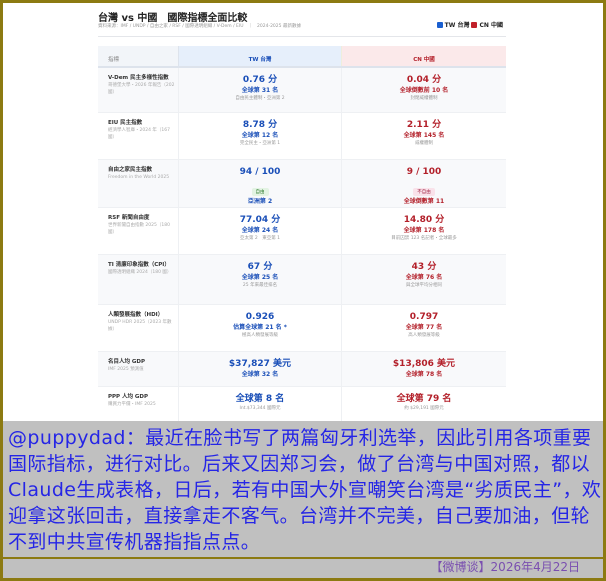 The height and width of the screenshot is (581, 606). Describe the element at coordinates (424, 192) in the screenshot. I see `status-badge: 不自由` at that location.